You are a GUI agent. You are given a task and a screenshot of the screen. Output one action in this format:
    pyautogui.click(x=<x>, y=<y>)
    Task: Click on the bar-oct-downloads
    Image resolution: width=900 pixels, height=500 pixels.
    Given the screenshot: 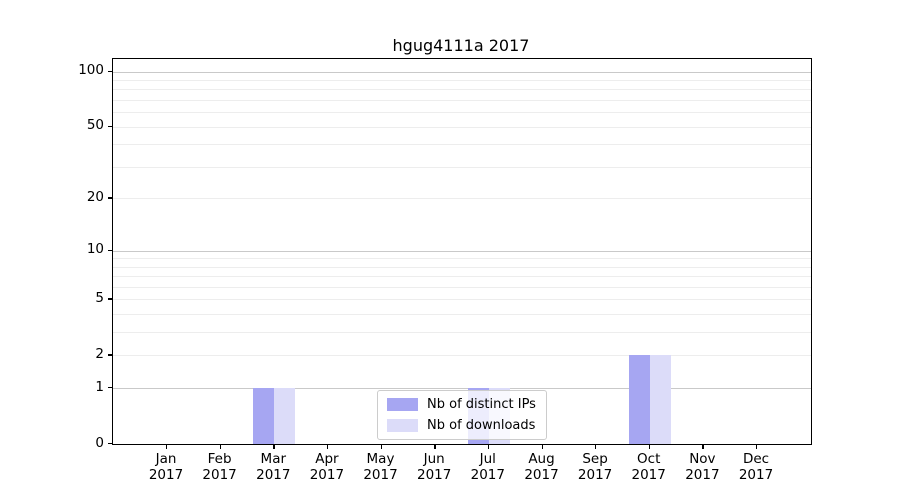 What is the action you would take?
    pyautogui.click(x=660, y=399)
    